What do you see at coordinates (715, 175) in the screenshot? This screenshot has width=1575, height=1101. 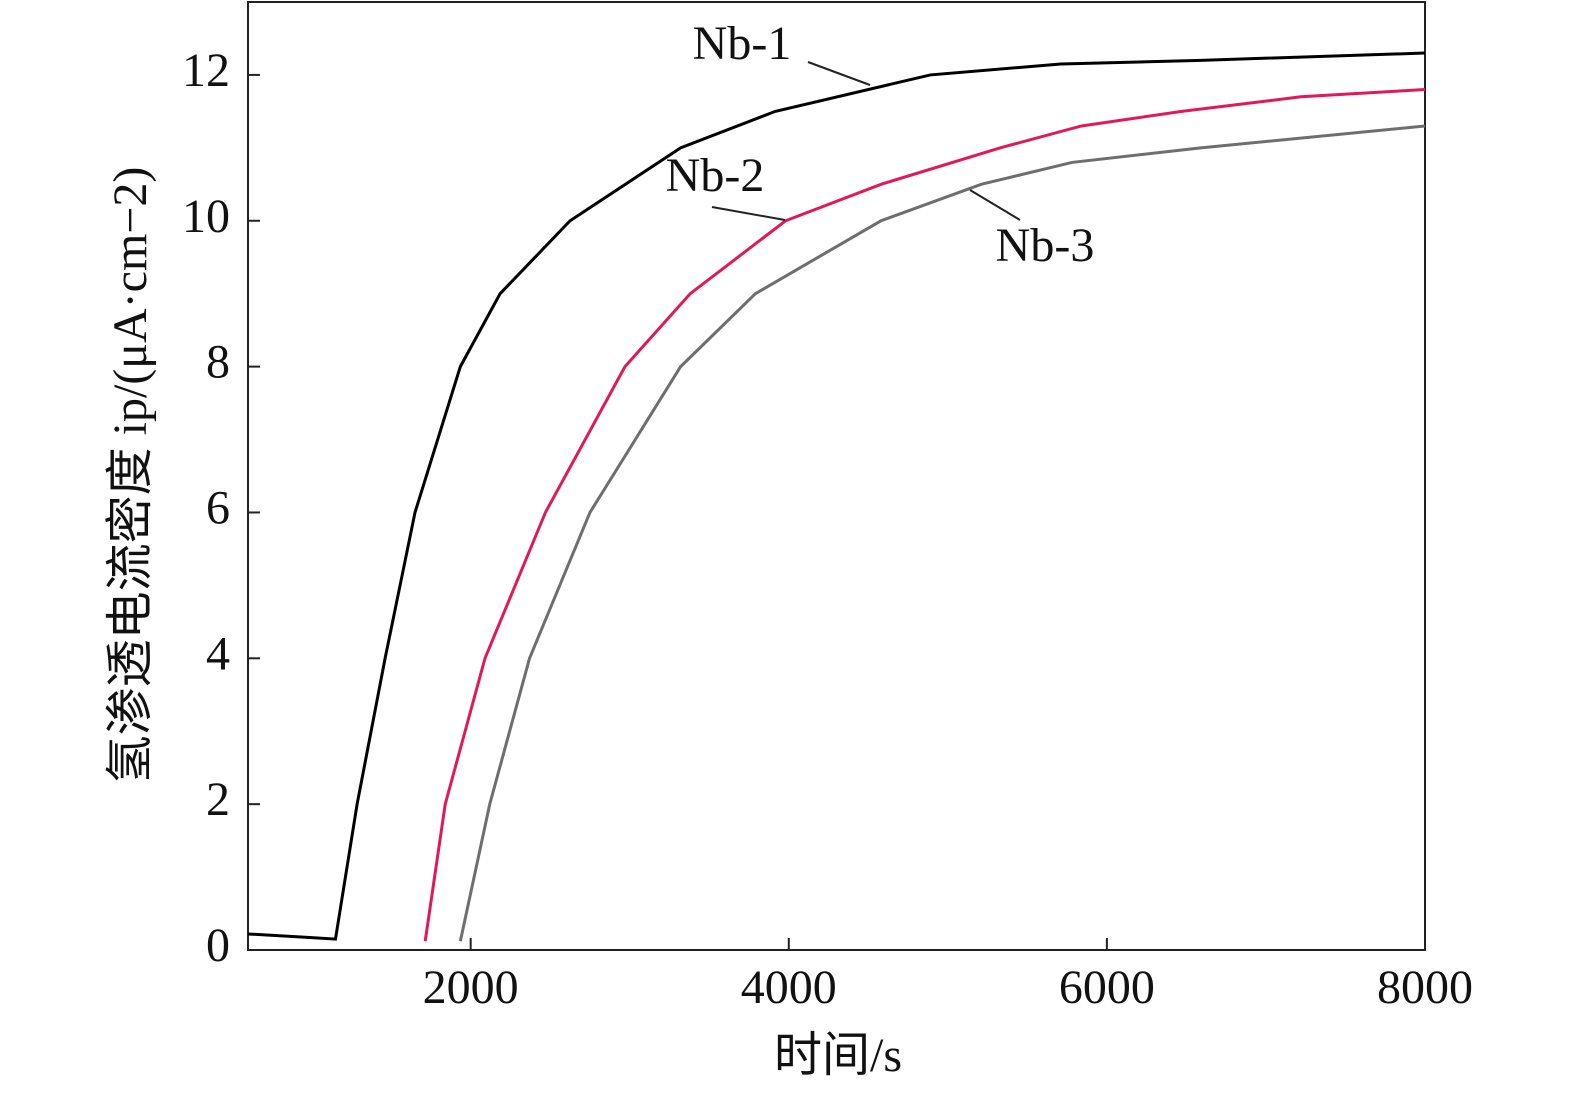 I see `series-label: Nb-2` at bounding box center [715, 175].